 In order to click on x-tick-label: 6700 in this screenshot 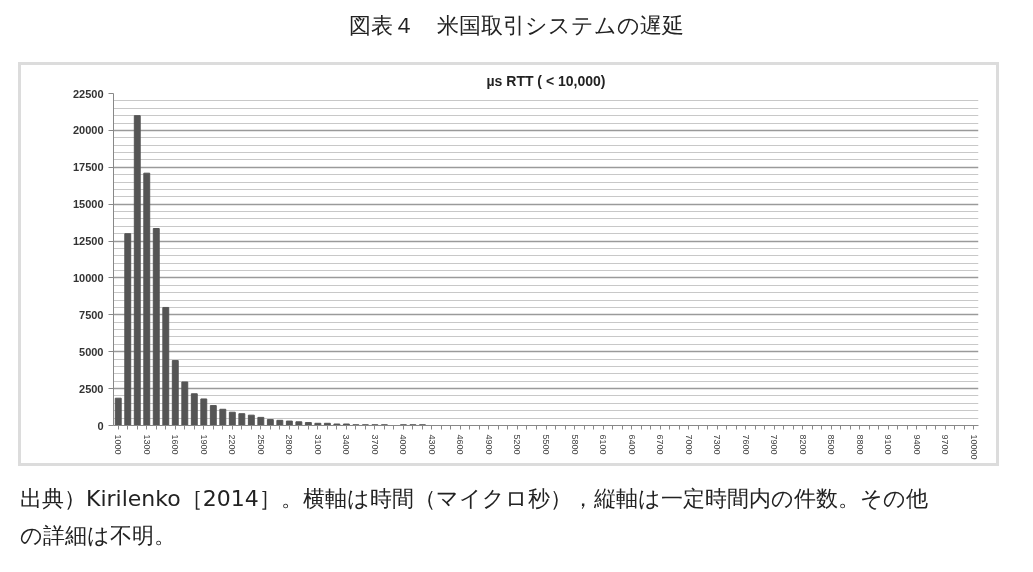, I will do `click(660, 444)`.